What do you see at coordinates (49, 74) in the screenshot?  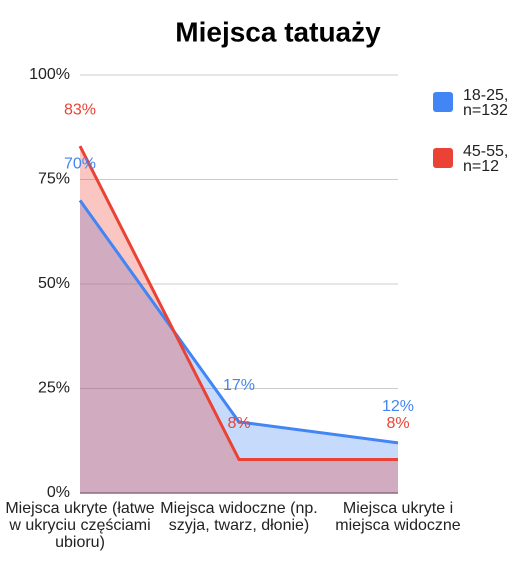 I see `y-tick-label: 100%` at bounding box center [49, 74].